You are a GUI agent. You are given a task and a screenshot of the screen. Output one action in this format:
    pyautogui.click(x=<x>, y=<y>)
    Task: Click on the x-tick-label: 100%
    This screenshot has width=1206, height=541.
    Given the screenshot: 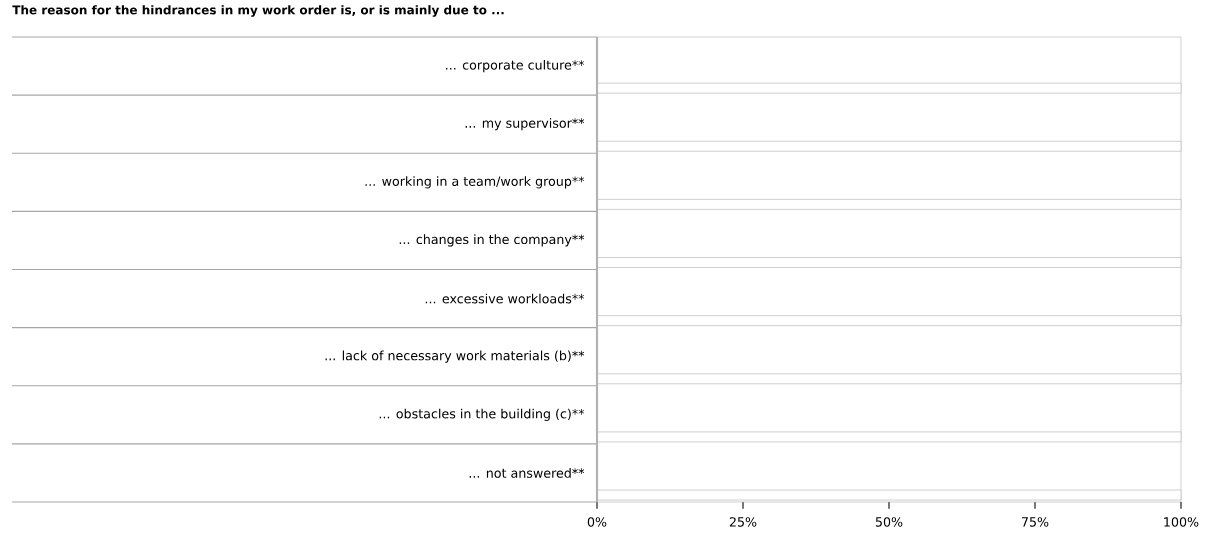 What is the action you would take?
    pyautogui.click(x=1181, y=522)
    